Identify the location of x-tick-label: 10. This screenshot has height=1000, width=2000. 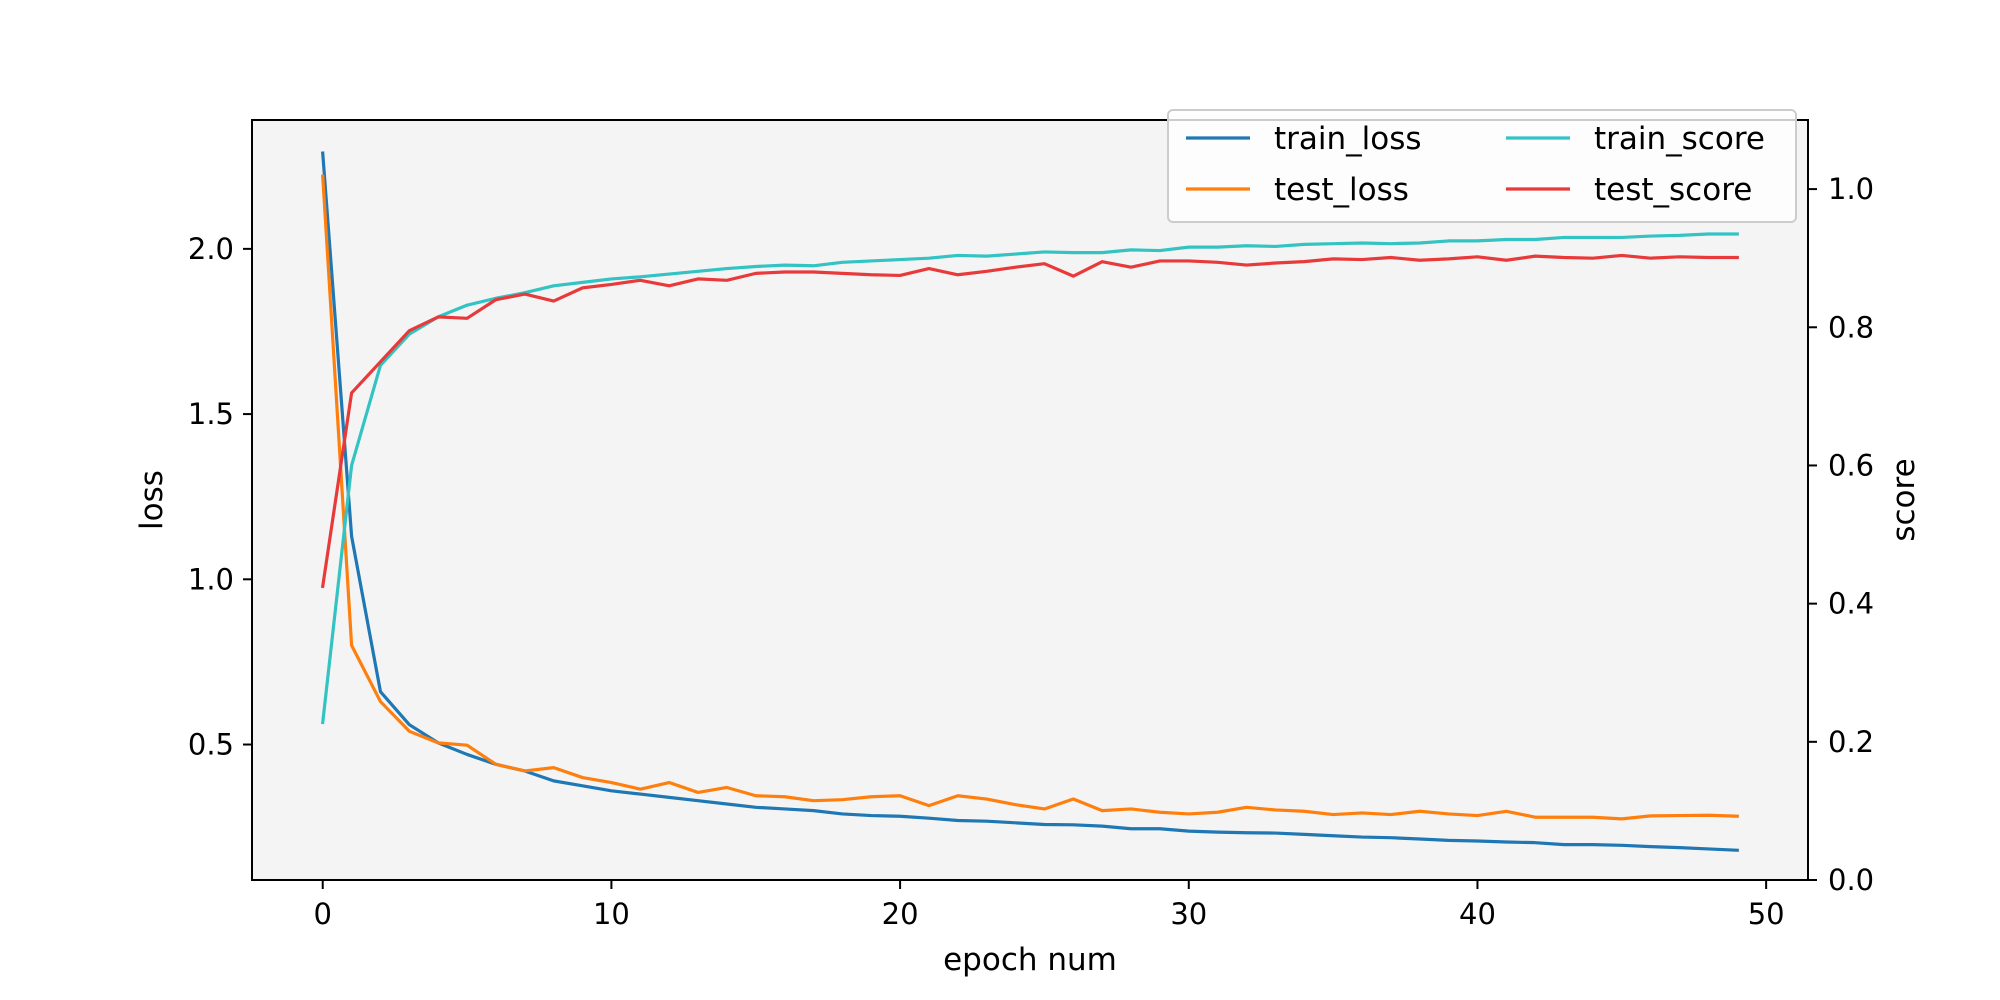
(611, 914).